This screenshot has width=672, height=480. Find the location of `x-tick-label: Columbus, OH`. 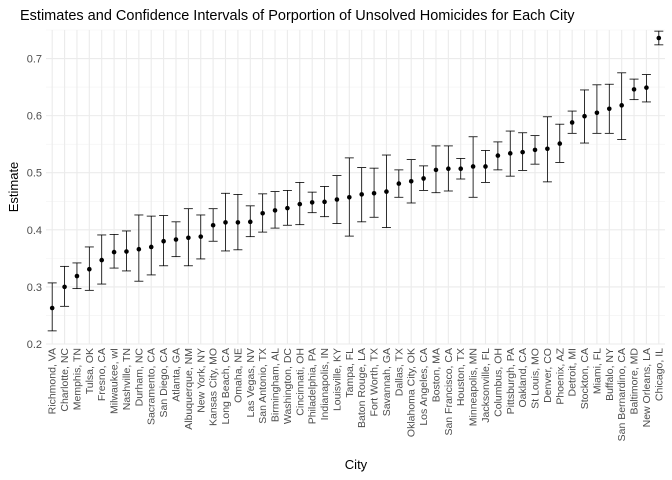

x-tick-label: Columbus, OH is located at coordinates (498, 382).